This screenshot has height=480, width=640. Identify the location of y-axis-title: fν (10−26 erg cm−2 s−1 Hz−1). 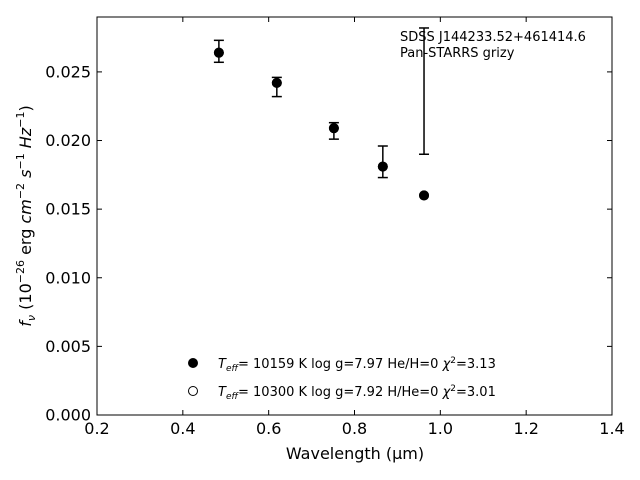
(26, 215).